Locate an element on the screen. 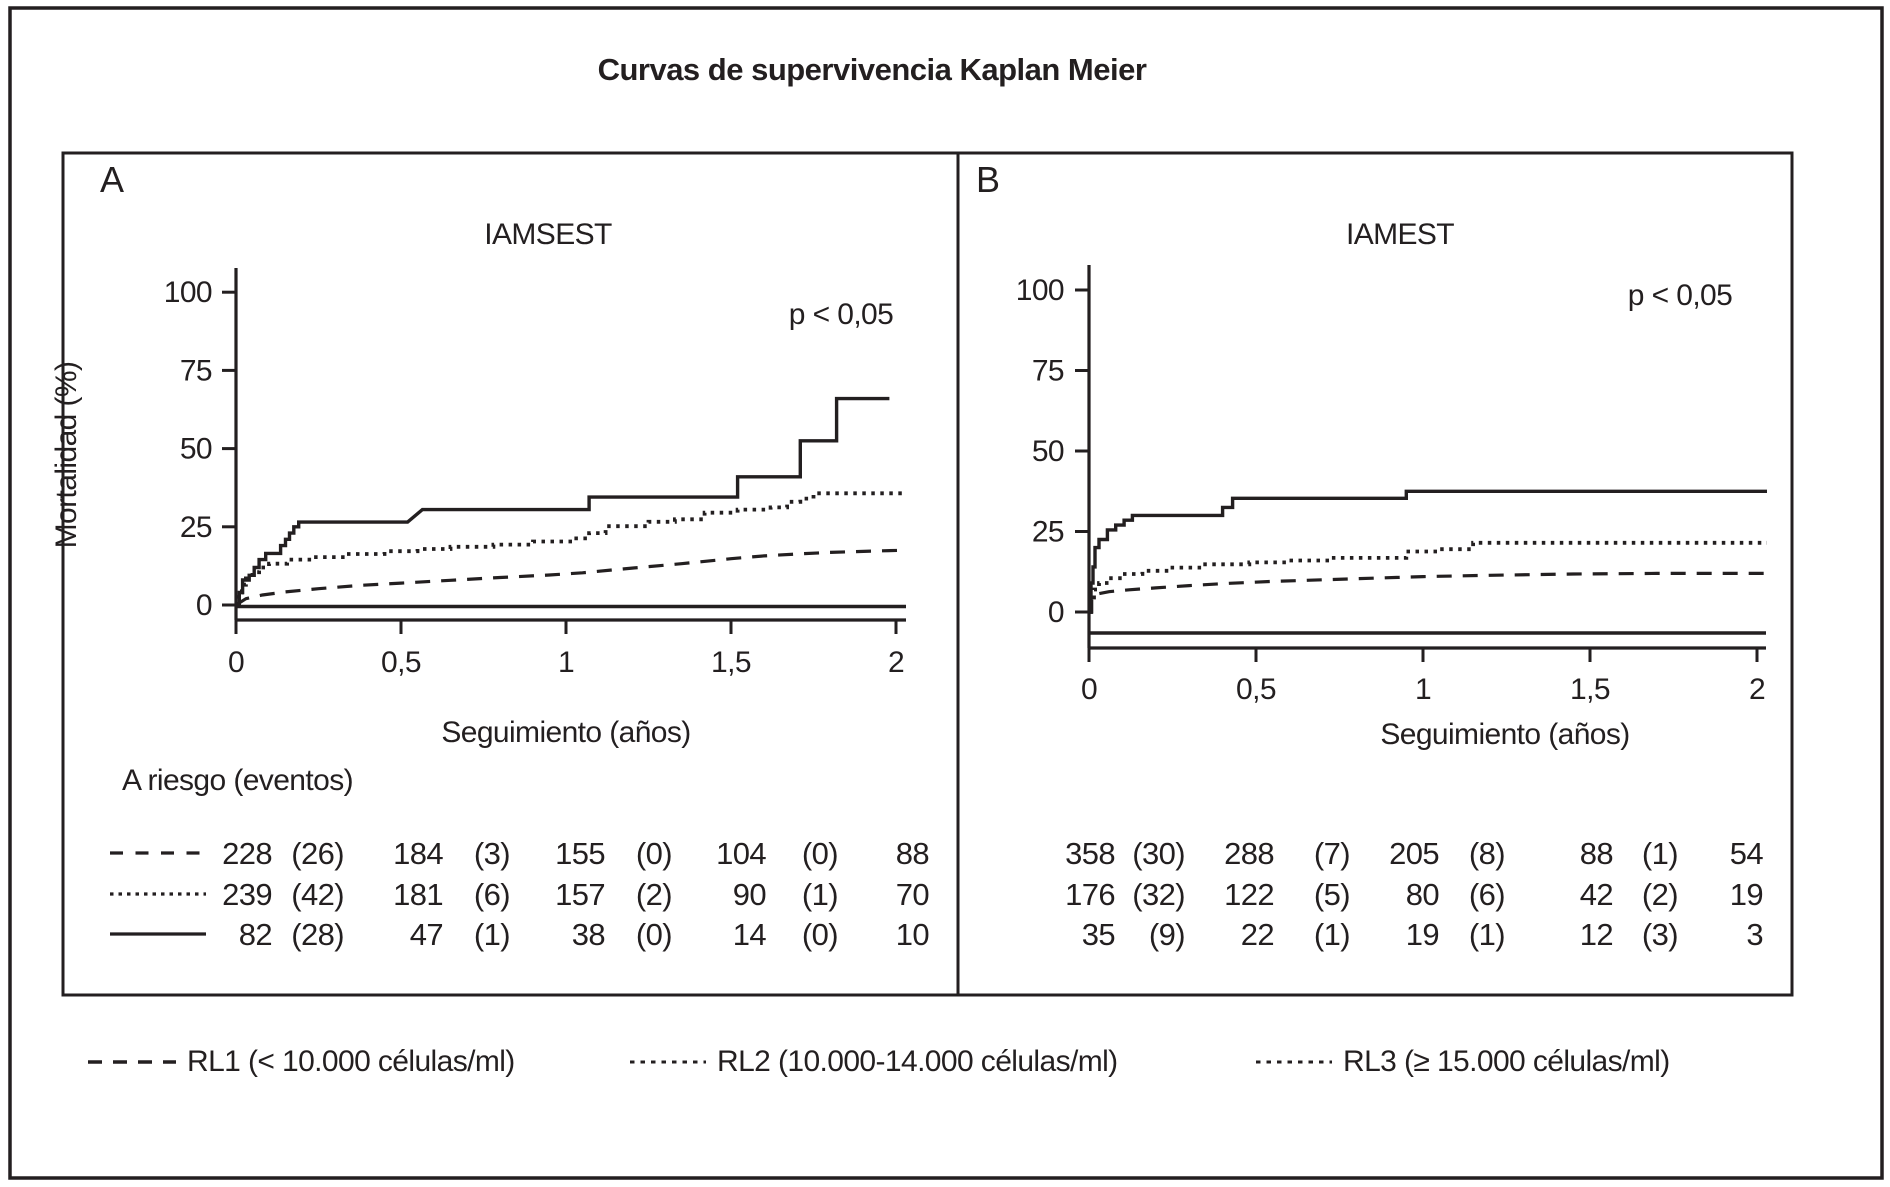 This screenshot has width=1890, height=1187. panel-a-y-axis-title: Mortalidad (%) is located at coordinates (66, 455).